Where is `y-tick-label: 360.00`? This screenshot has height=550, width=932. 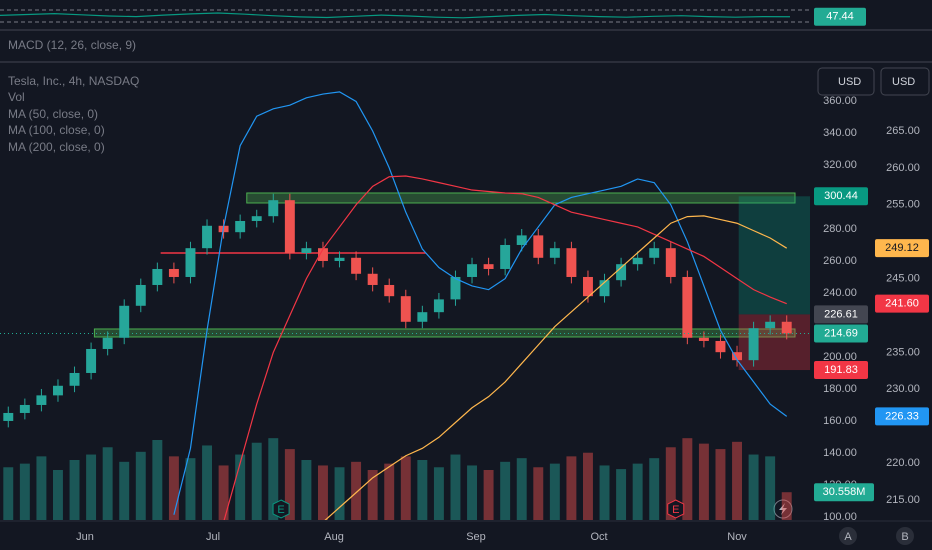
y-tick-label: 360.00 is located at coordinates (840, 101).